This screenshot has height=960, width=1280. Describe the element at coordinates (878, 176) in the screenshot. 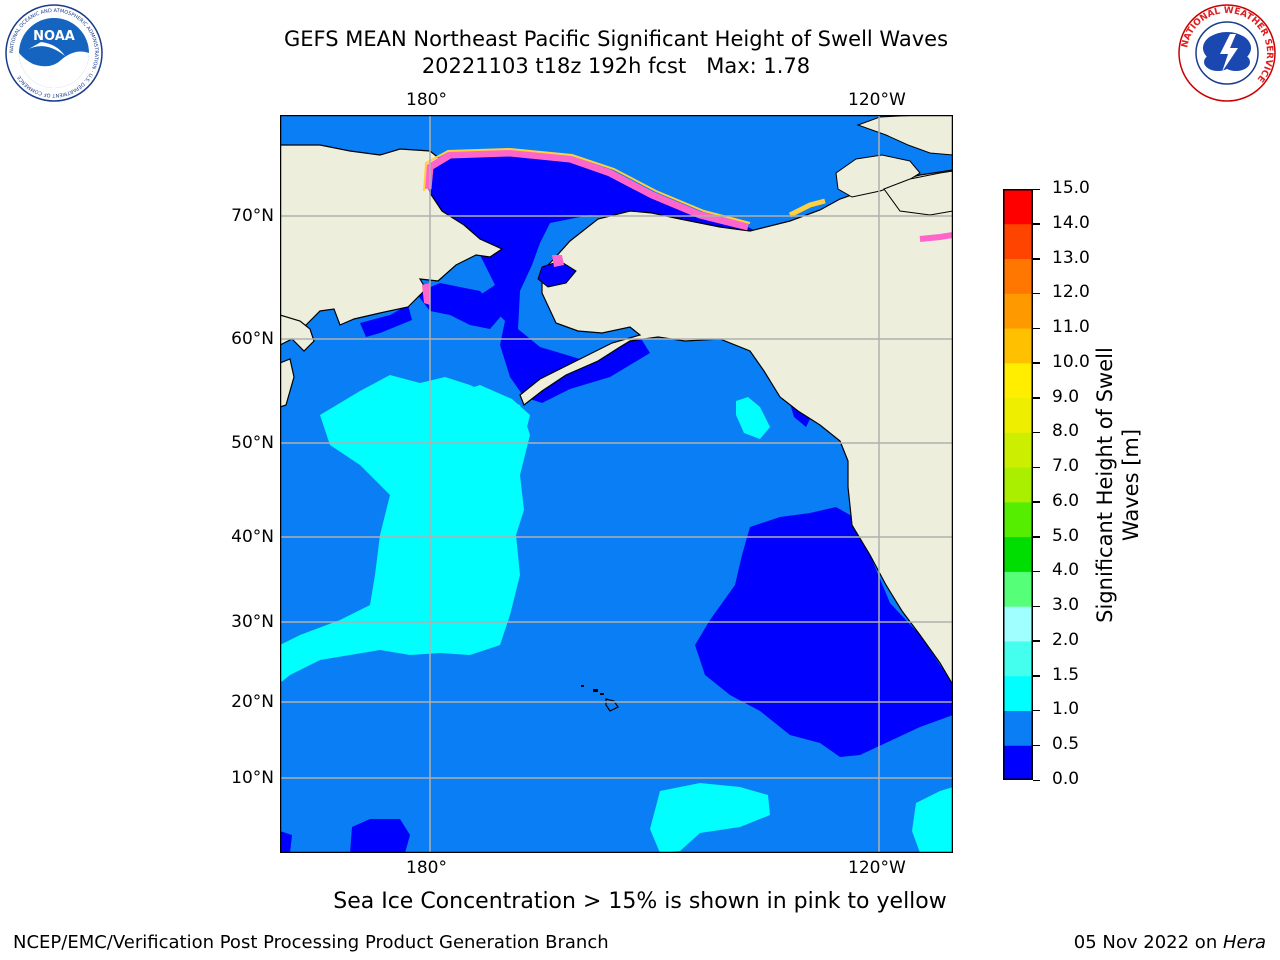

I see `land-banks-island` at that location.